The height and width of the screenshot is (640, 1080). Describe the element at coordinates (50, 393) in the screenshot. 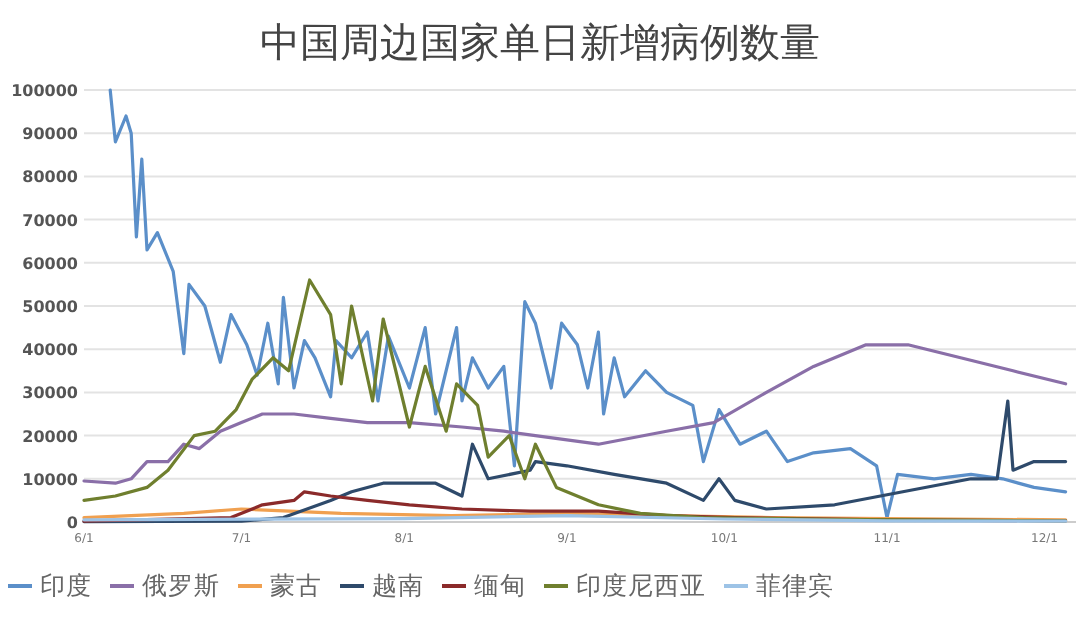

I see `y-tick-label: 30000` at that location.